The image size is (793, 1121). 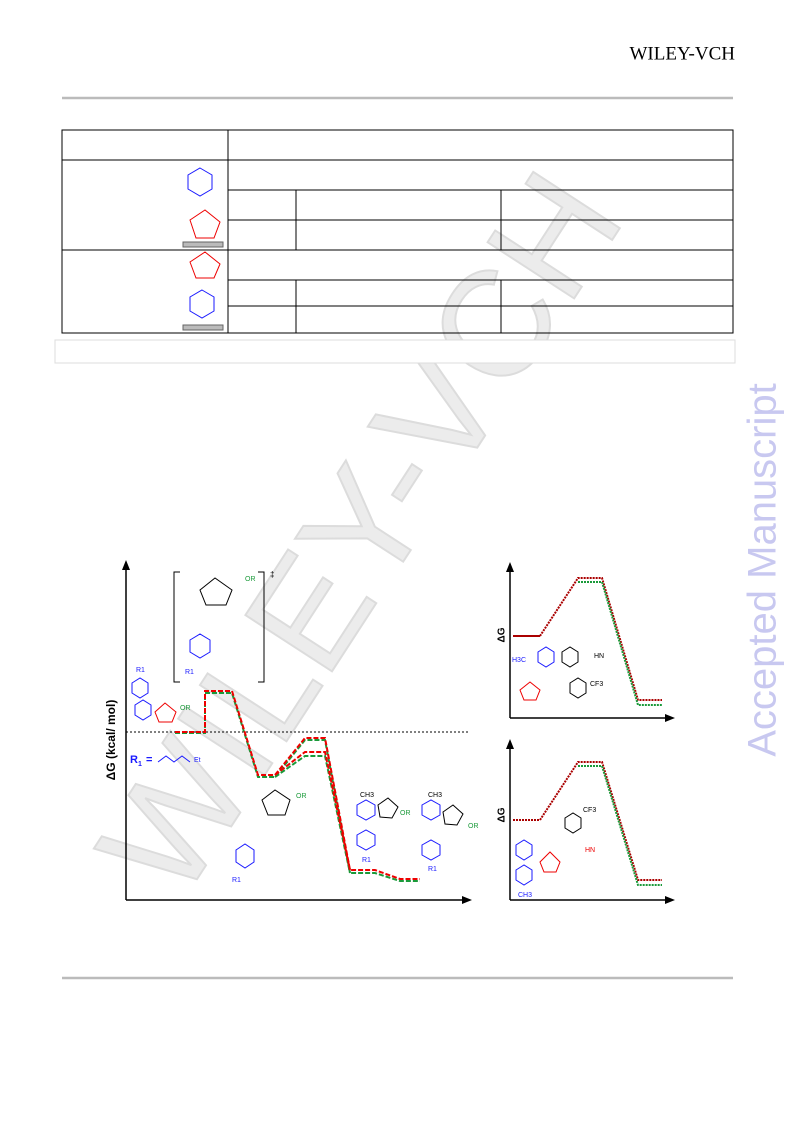 What do you see at coordinates (682, 53) in the screenshot?
I see `publisher: WILEY-VCH` at bounding box center [682, 53].